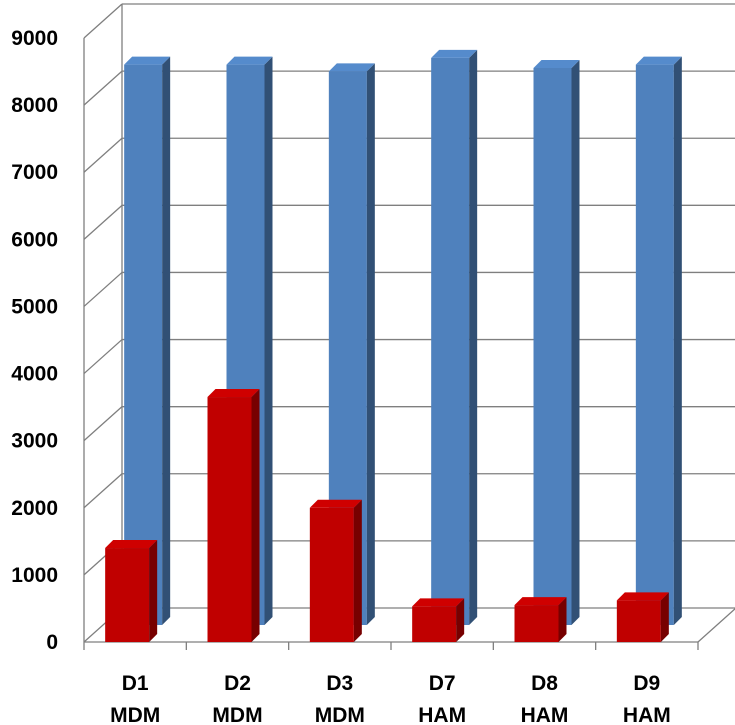 This screenshot has width=735, height=725. Describe the element at coordinates (34, 340) in the screenshot. I see `y-axis-tick-labels: 0 1000 2000 3000 4000 5000 6000 7000 8000 9000` at that location.